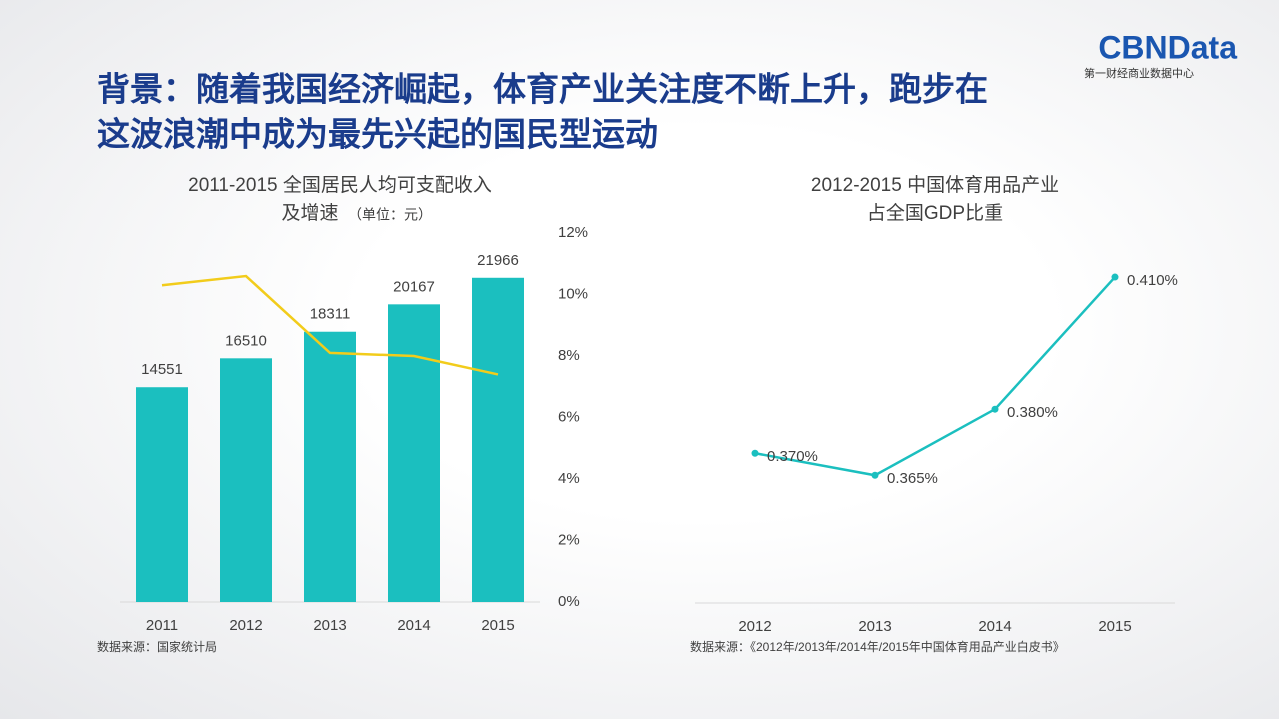 This screenshot has width=1279, height=719. I want to click on logo: CBNData, so click(1167, 47).